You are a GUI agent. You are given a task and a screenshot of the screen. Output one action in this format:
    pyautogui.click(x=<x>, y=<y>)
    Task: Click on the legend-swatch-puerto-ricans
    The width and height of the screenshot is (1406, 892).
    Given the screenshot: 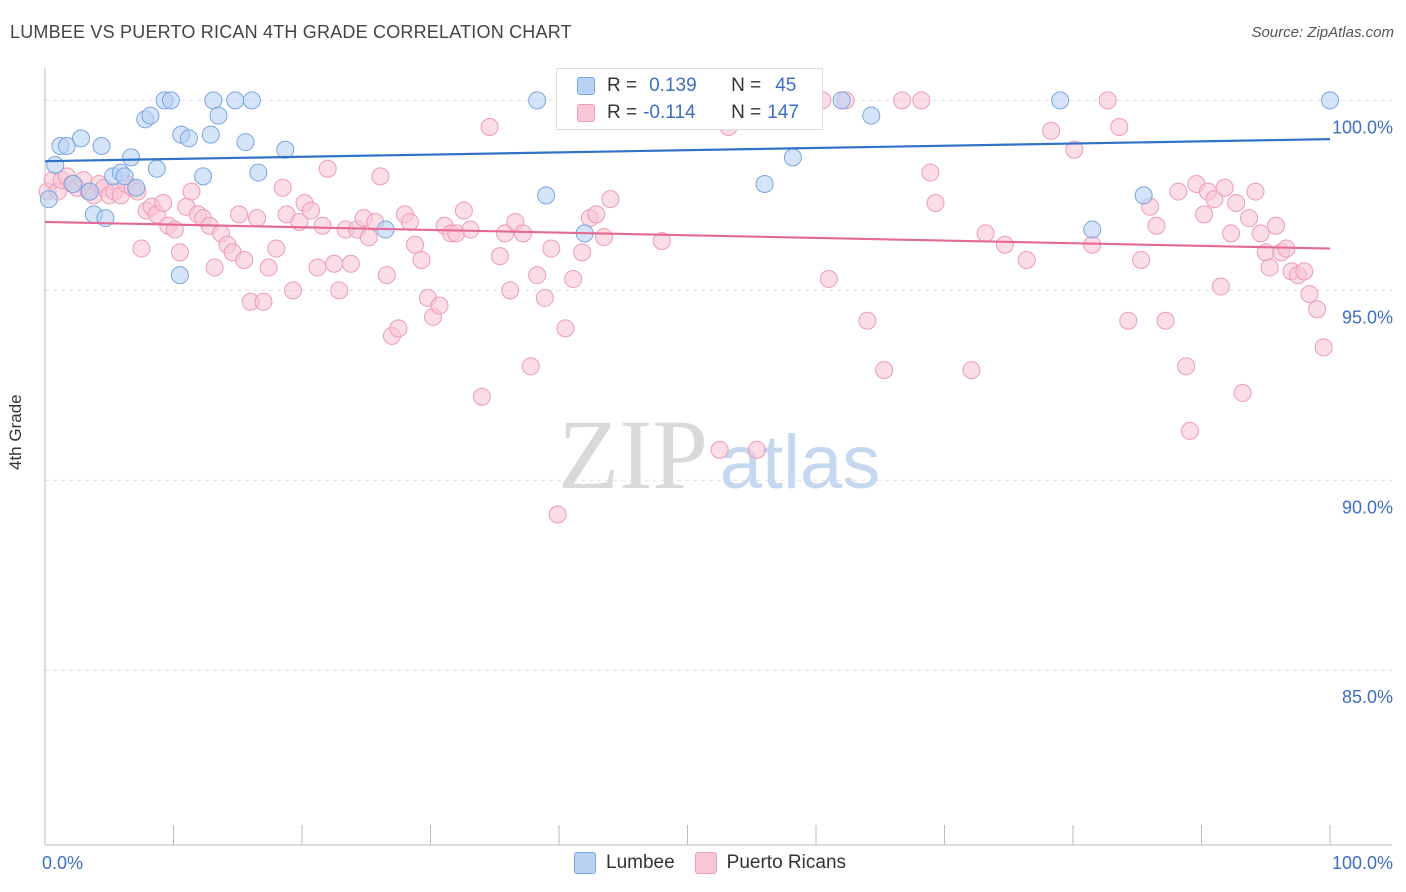 What is the action you would take?
    pyautogui.click(x=586, y=113)
    